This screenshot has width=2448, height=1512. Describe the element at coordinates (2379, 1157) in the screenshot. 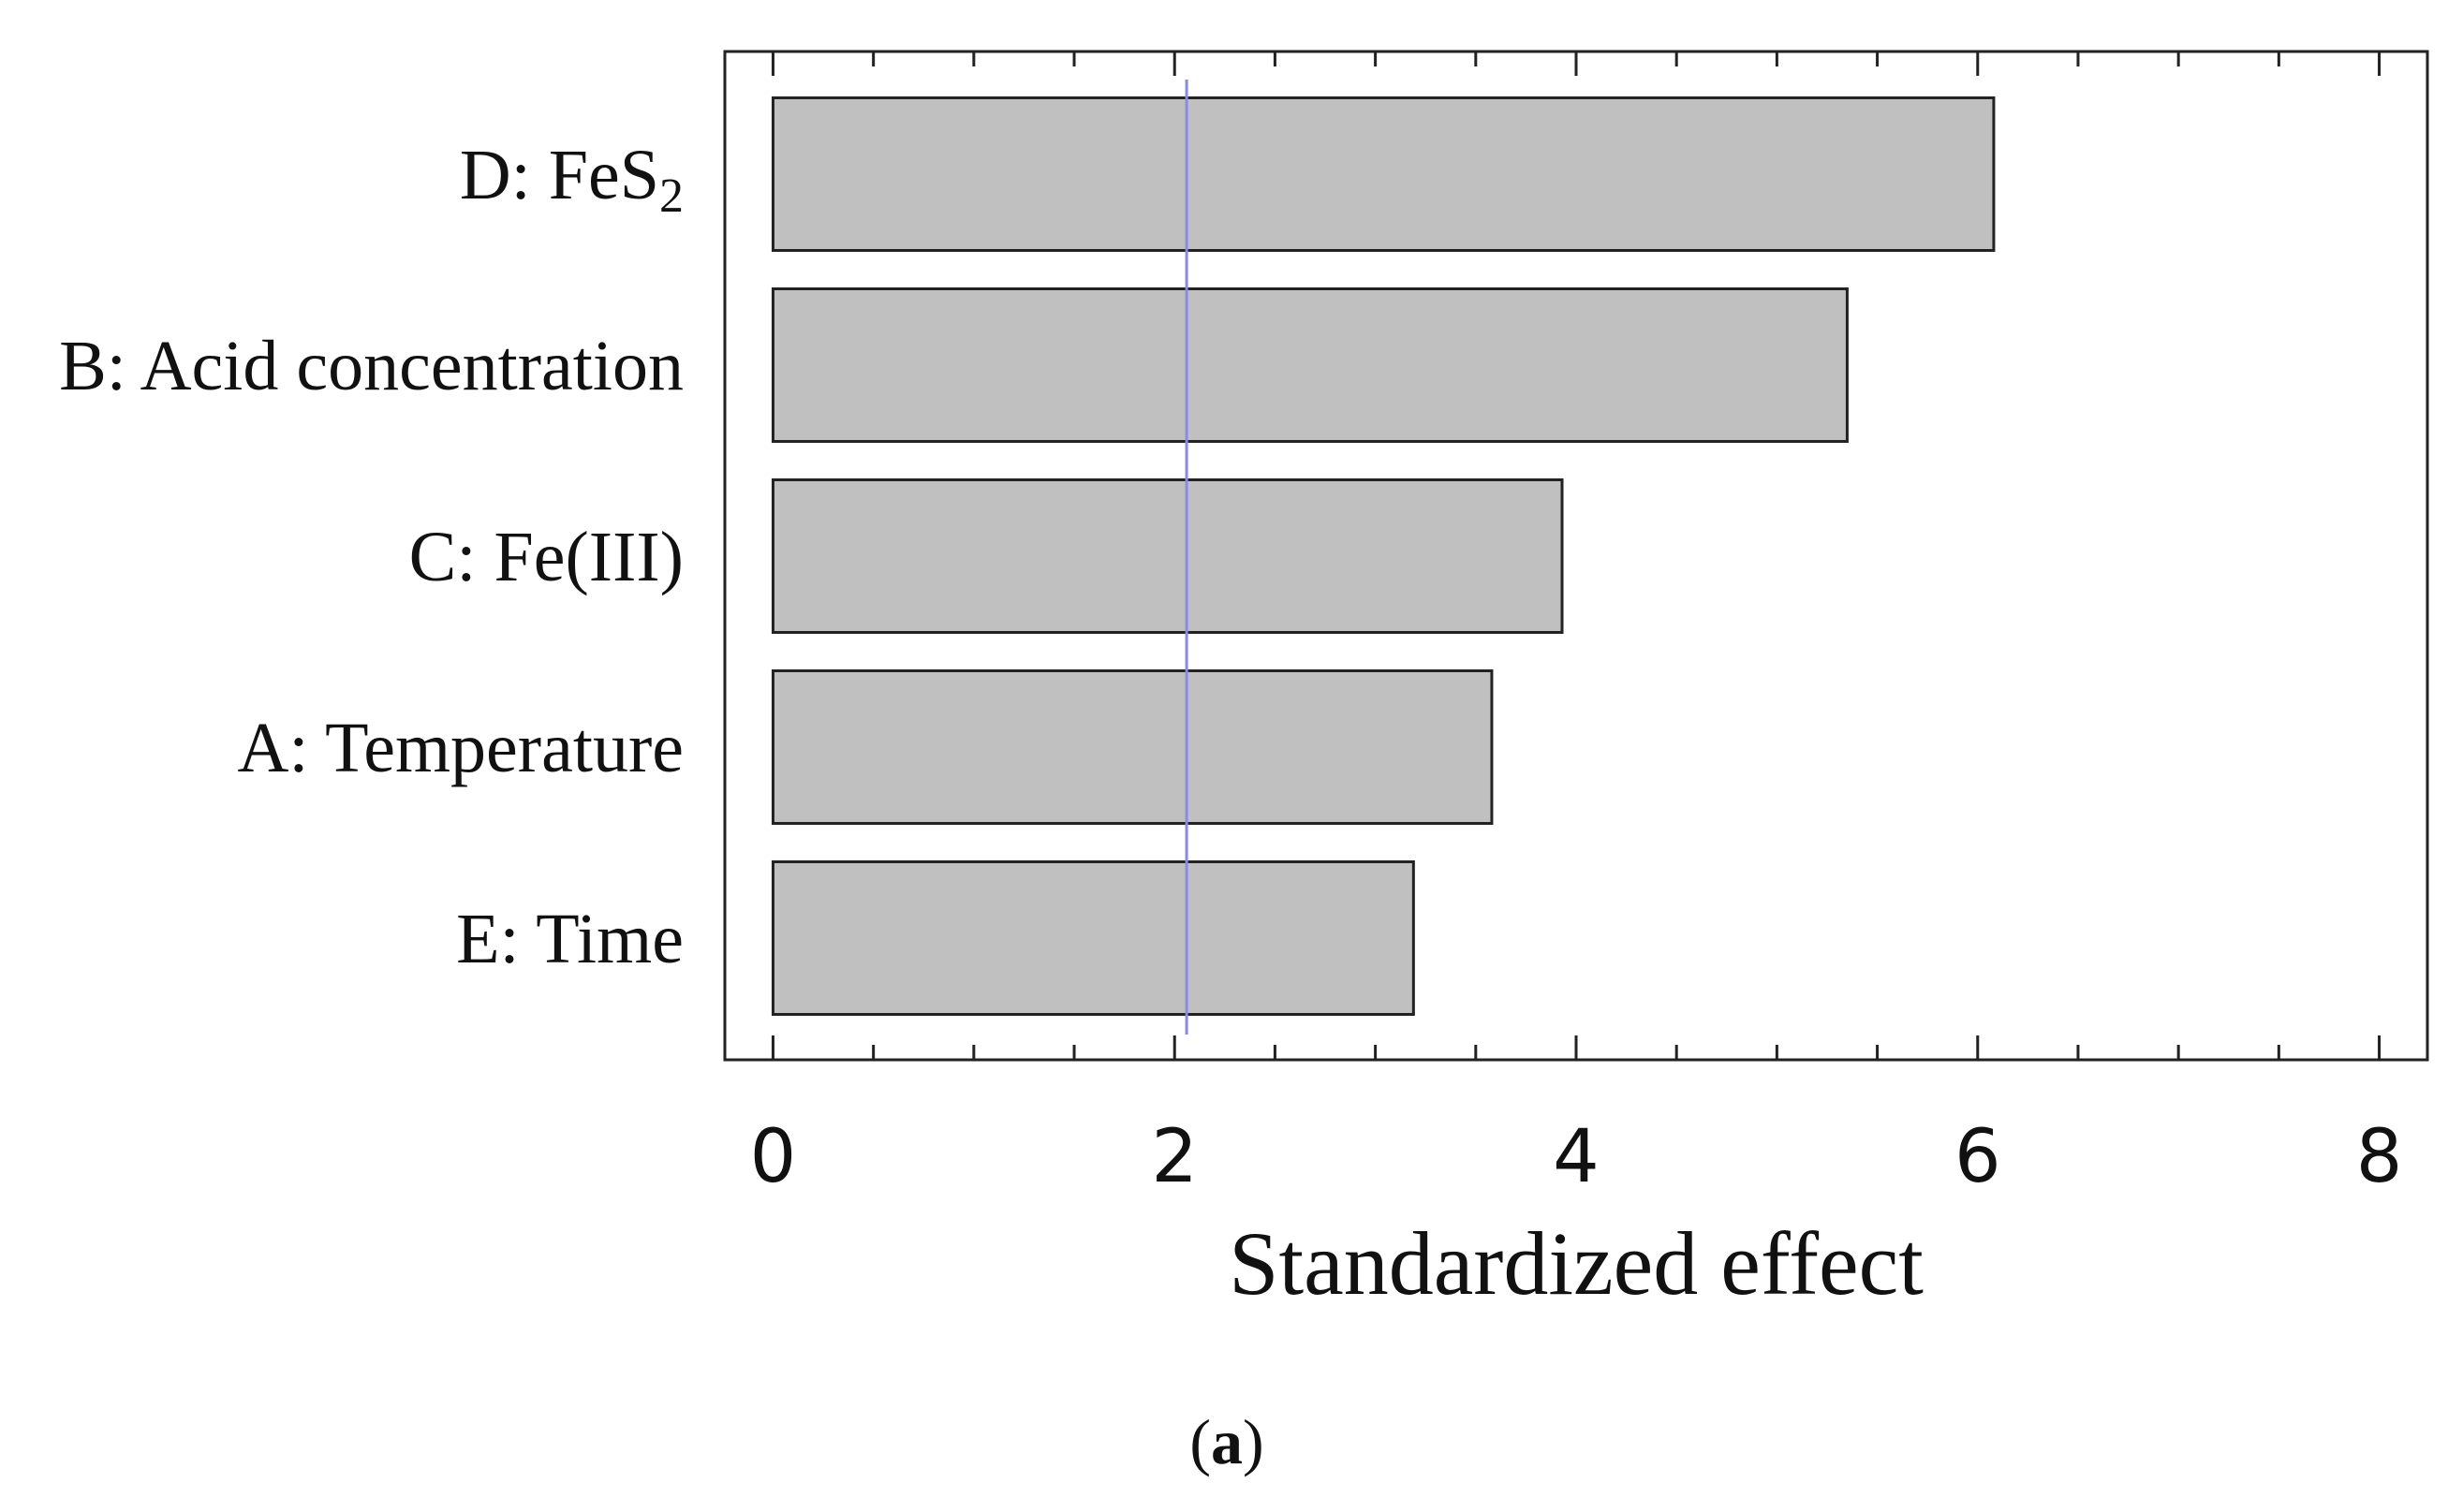

I see `x-tick-label-4: 8` at that location.